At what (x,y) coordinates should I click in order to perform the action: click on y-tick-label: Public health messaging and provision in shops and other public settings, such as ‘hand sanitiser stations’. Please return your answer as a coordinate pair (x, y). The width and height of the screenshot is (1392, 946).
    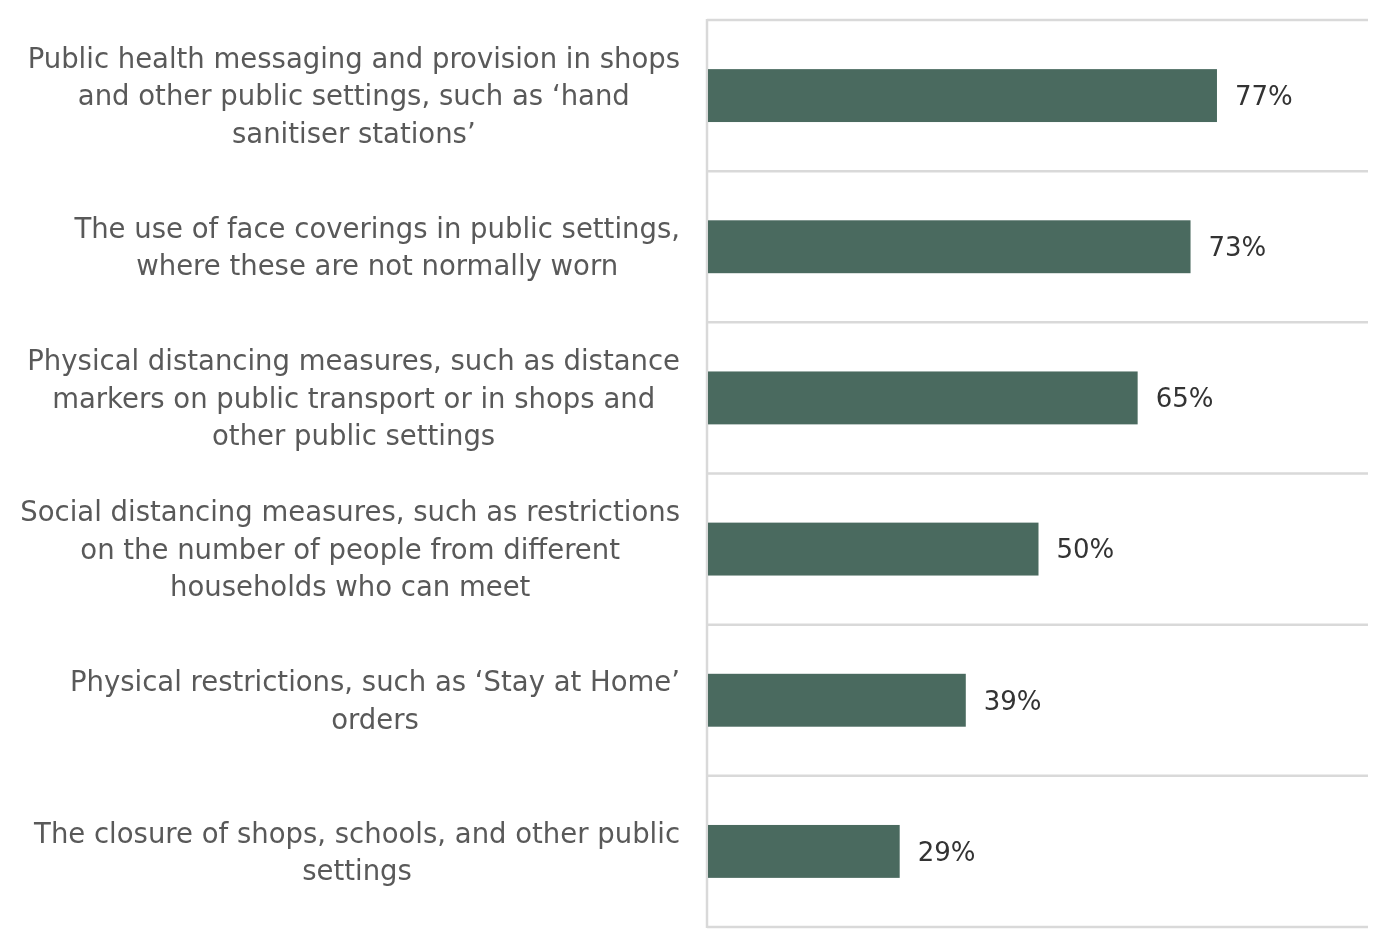
    Looking at the image, I should click on (353, 95).